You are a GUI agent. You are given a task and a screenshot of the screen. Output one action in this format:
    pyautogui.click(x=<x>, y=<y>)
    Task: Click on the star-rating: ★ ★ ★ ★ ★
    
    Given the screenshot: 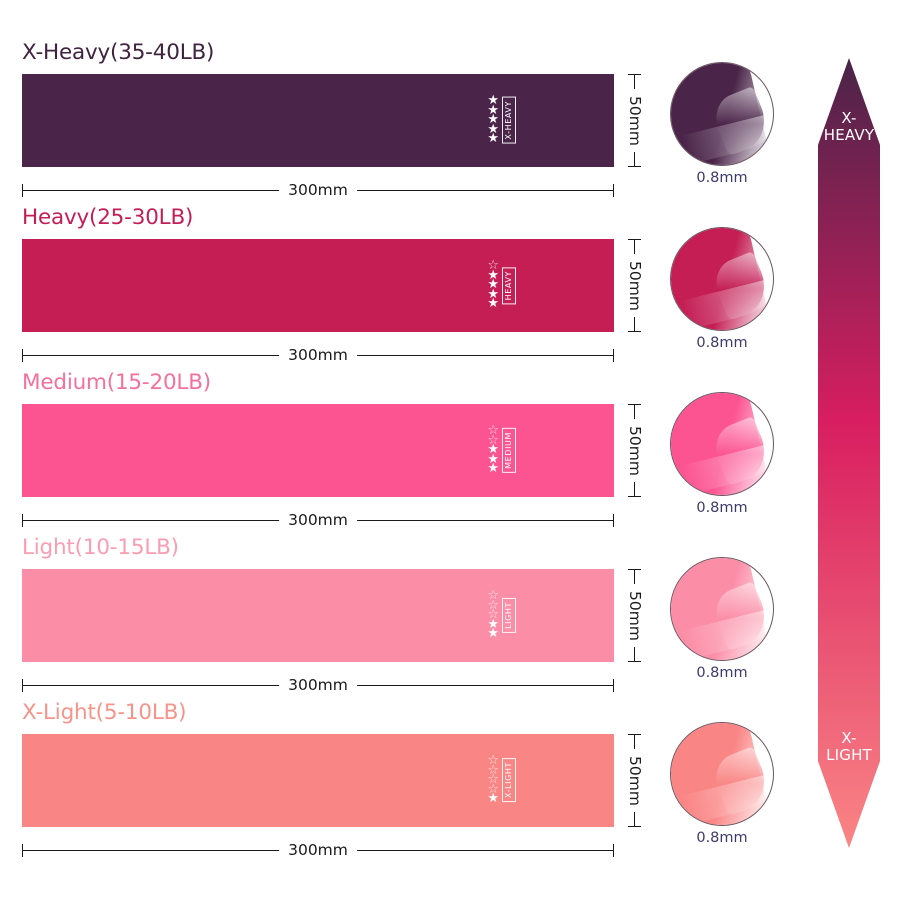 What is the action you would take?
    pyautogui.click(x=493, y=119)
    